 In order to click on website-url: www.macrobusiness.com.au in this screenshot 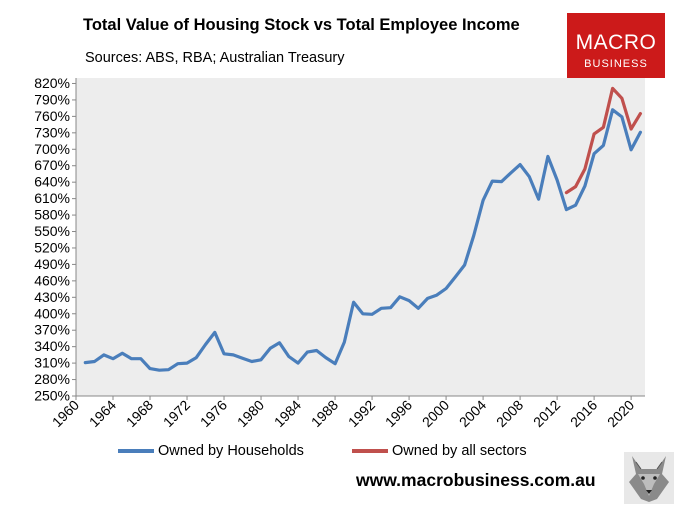, I will do `click(476, 480)`.